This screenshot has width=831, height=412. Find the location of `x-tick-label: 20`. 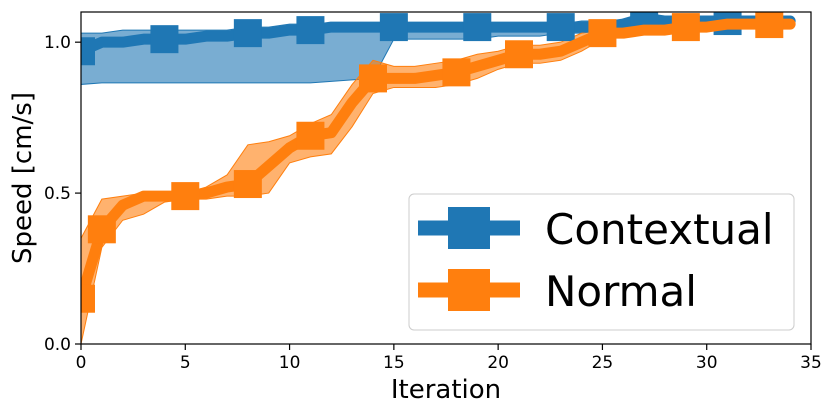

x-tick-label: 20 is located at coordinates (498, 363).